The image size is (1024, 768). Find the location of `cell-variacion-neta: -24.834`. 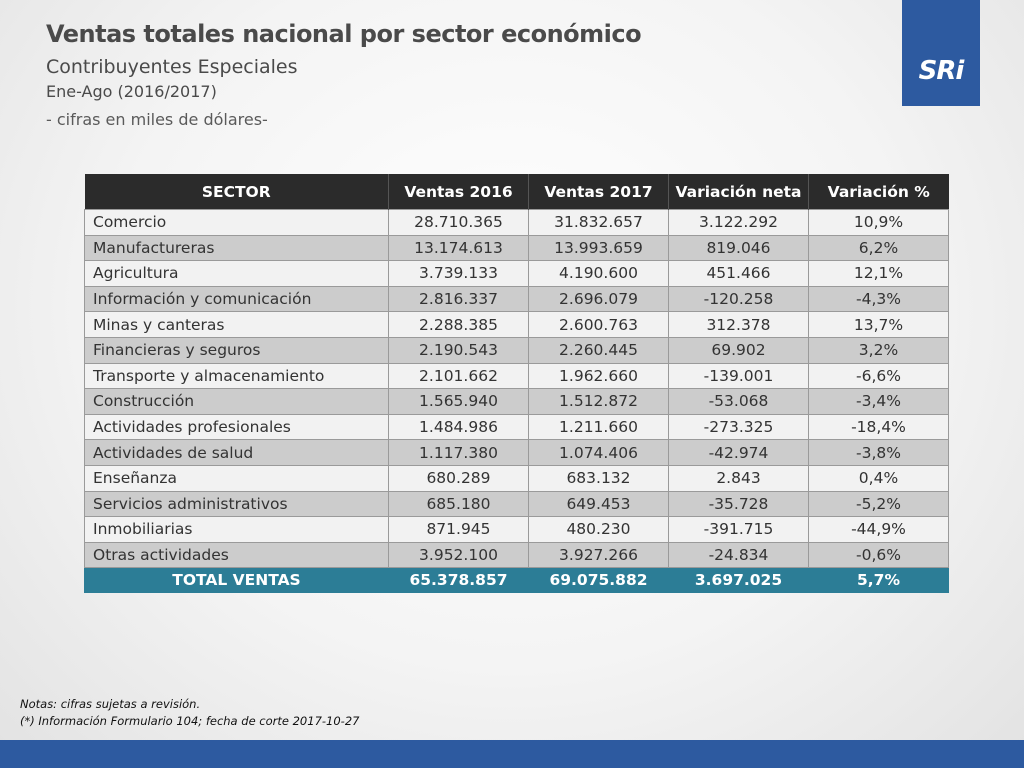

cell-variacion-neta: -24.834 is located at coordinates (738, 555).